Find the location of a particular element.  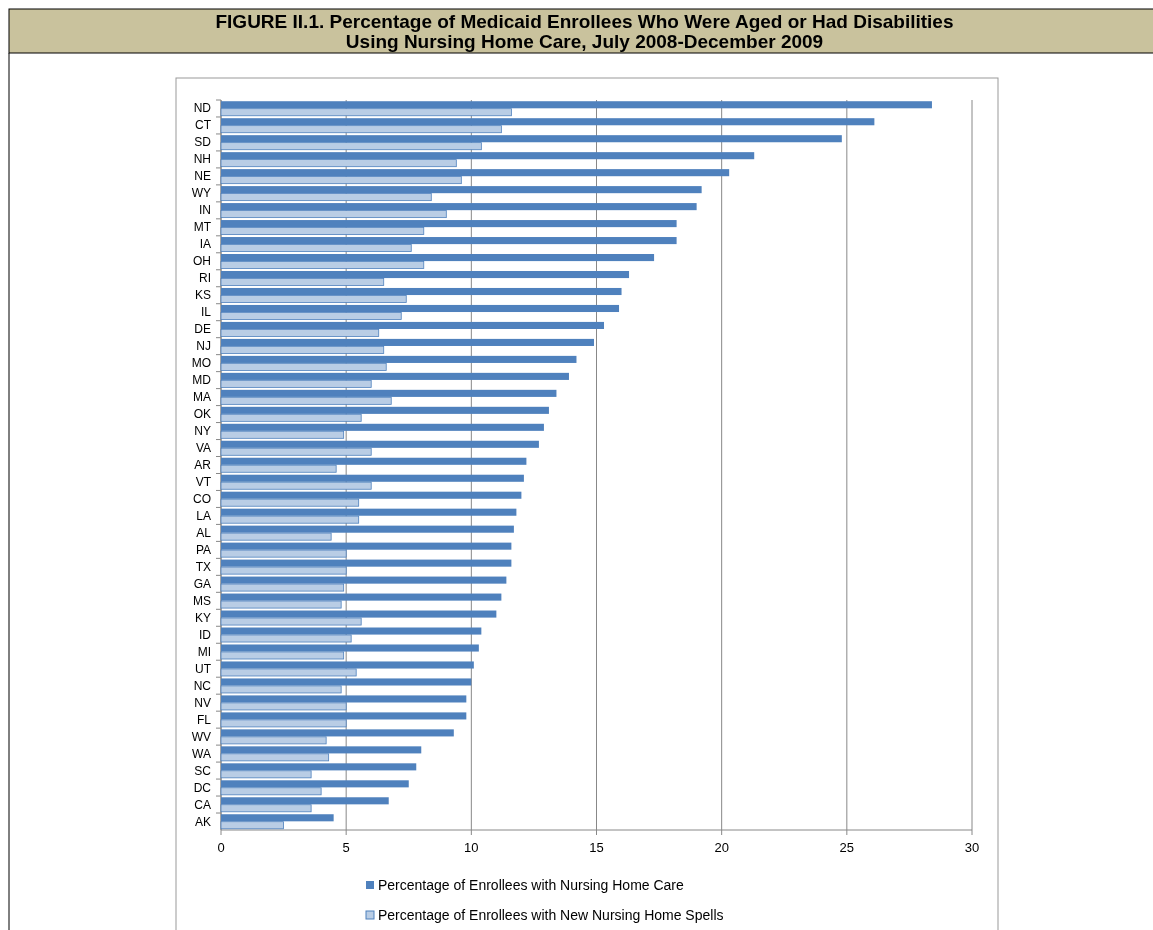

y-tick-label: IA is located at coordinates (205, 244).